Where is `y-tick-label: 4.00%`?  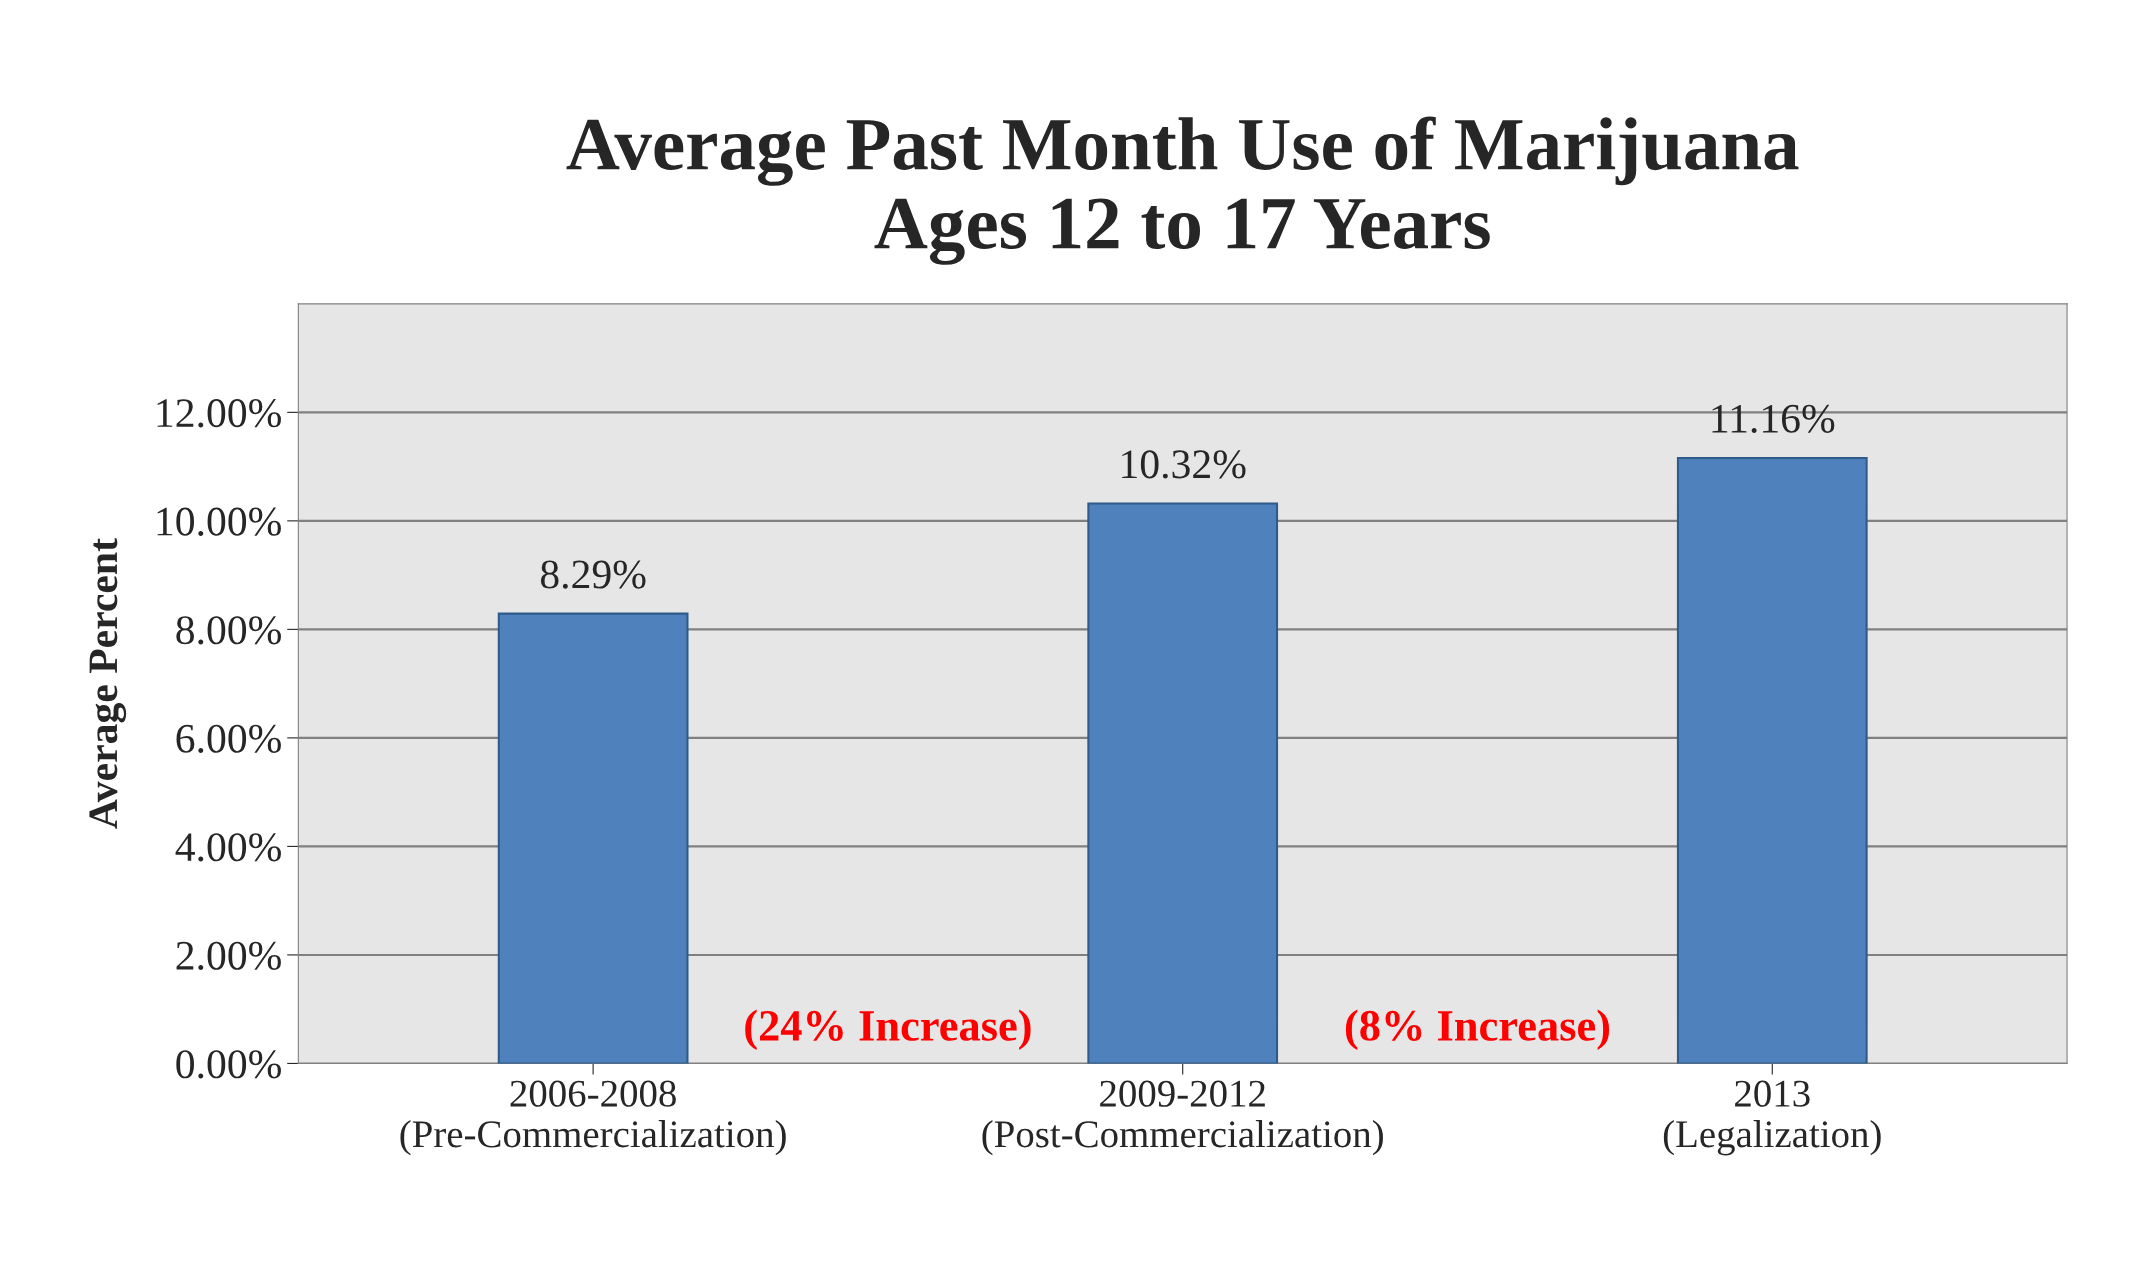 y-tick-label: 4.00% is located at coordinates (228, 847).